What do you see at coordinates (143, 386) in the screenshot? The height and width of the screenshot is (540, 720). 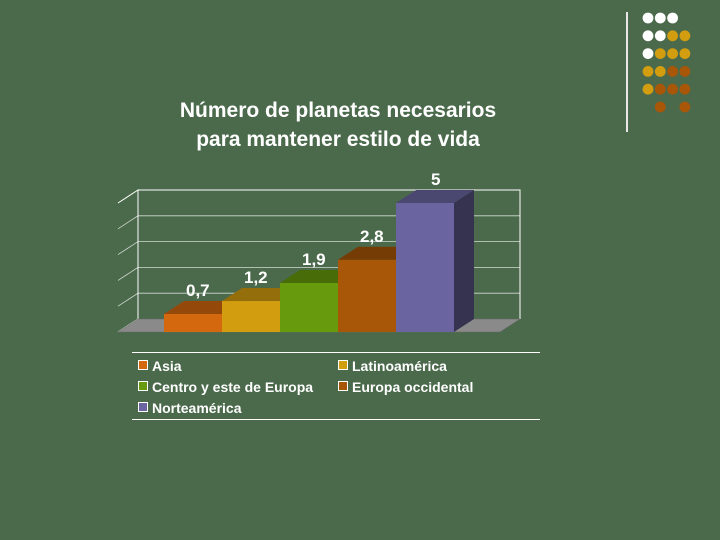 I see `legend-swatch-centro-este-europa` at bounding box center [143, 386].